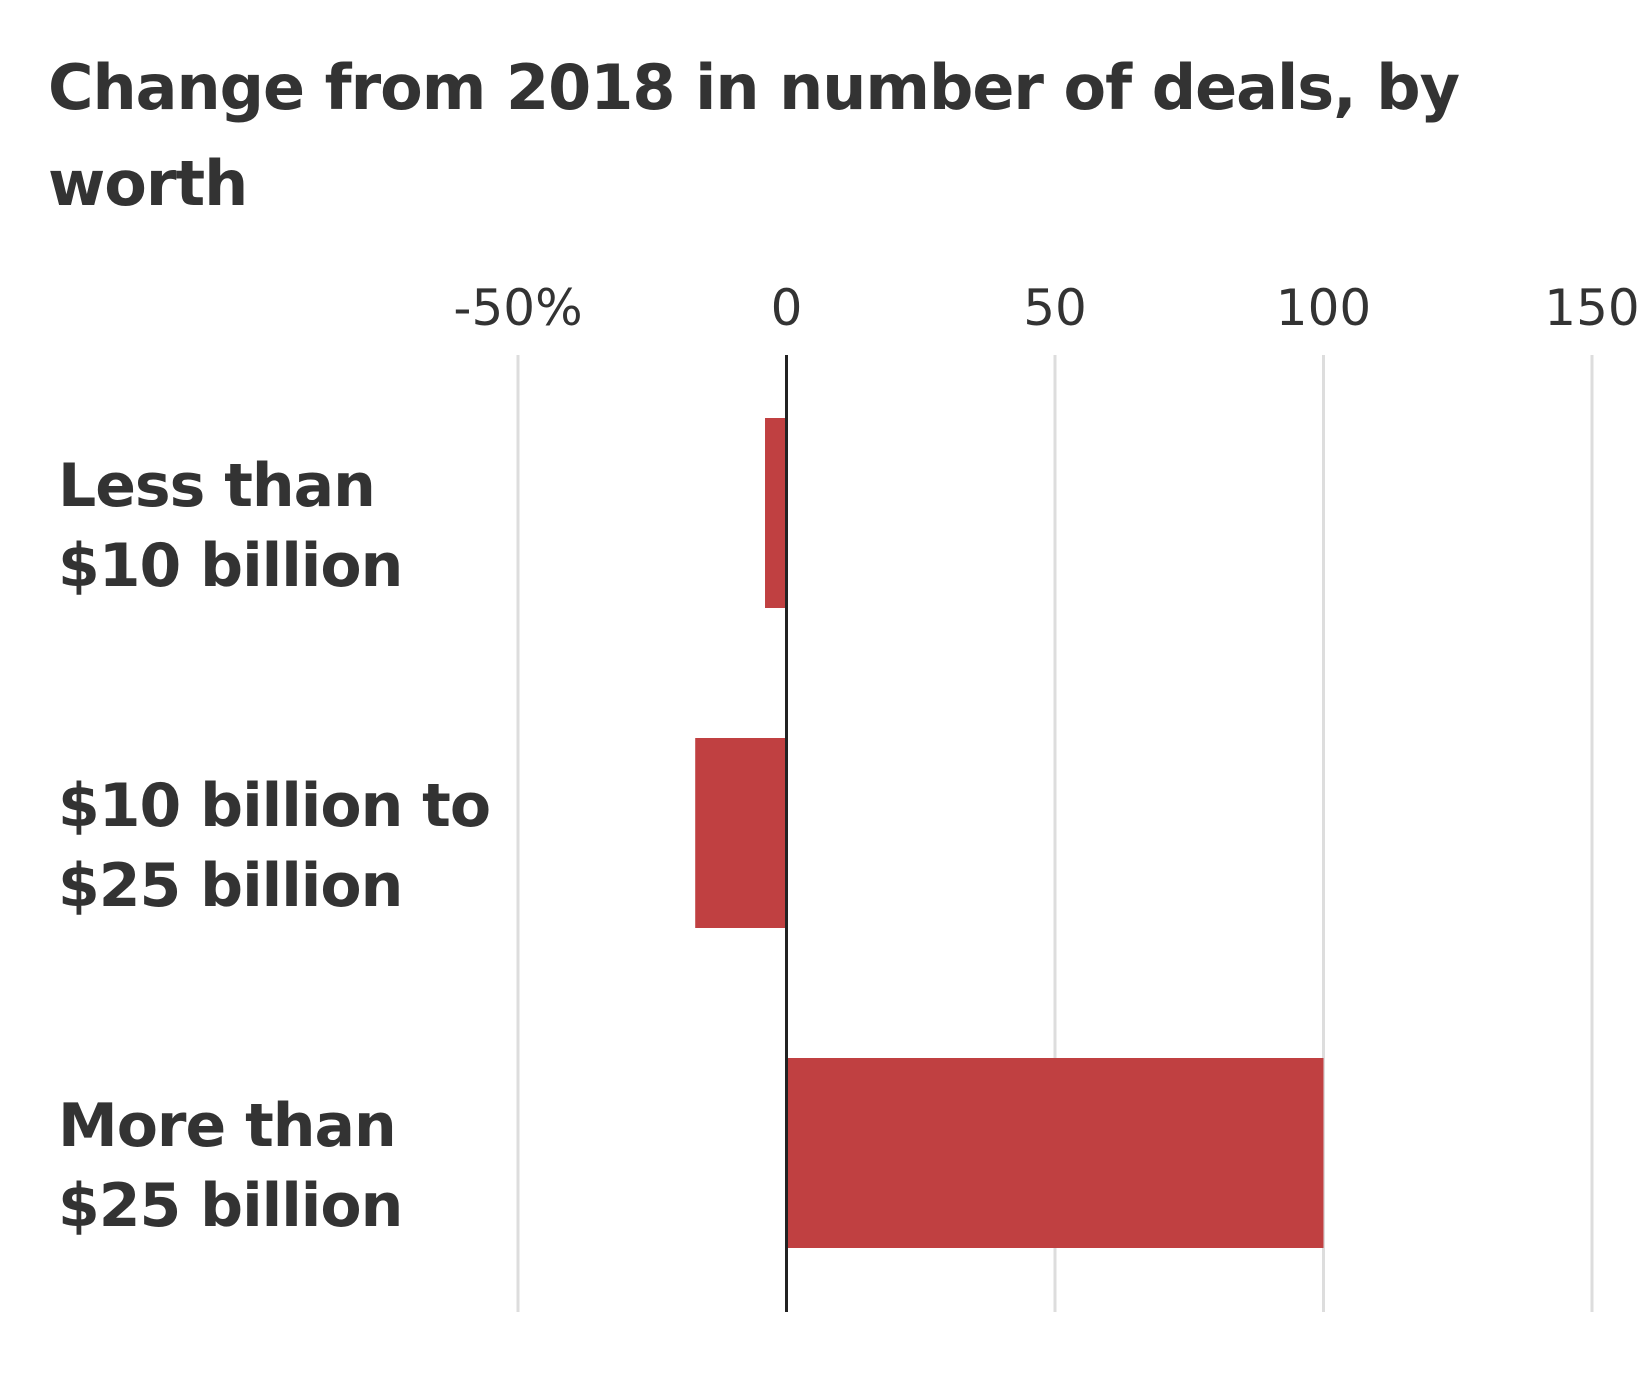 This screenshot has height=1374, width=1650. Describe the element at coordinates (517, 308) in the screenshot. I see `x-tick-label: -50%` at that location.